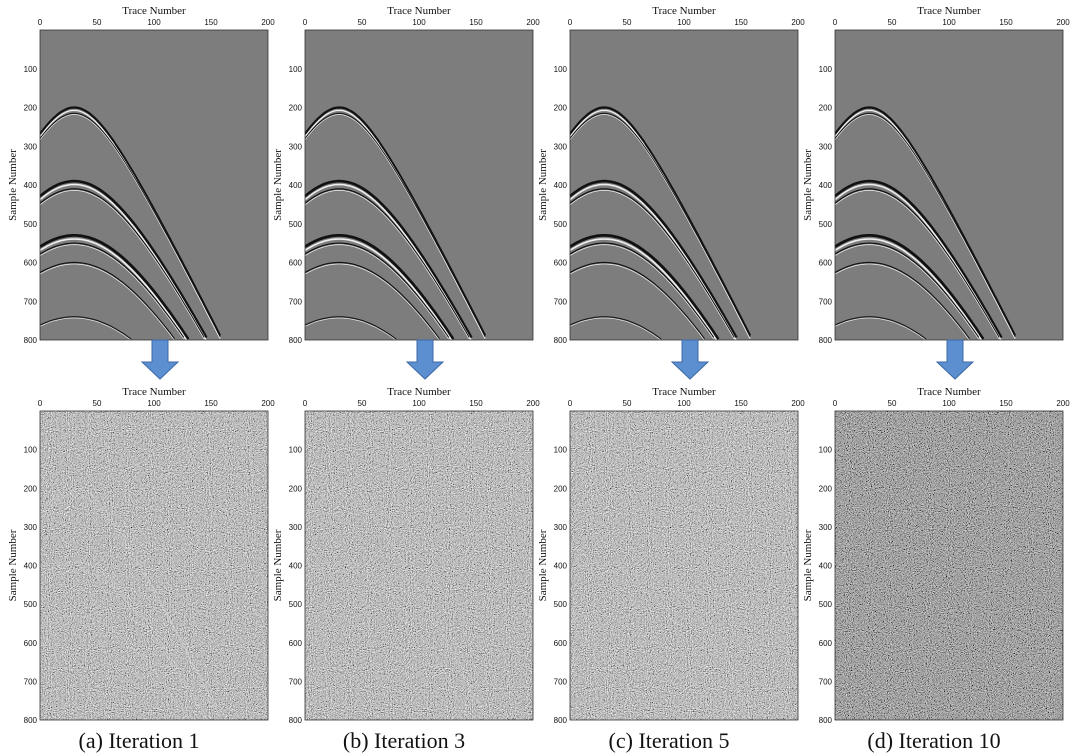 The height and width of the screenshot is (754, 1070). What do you see at coordinates (933, 740) in the screenshot?
I see `caption: (d) Iteration 10` at bounding box center [933, 740].